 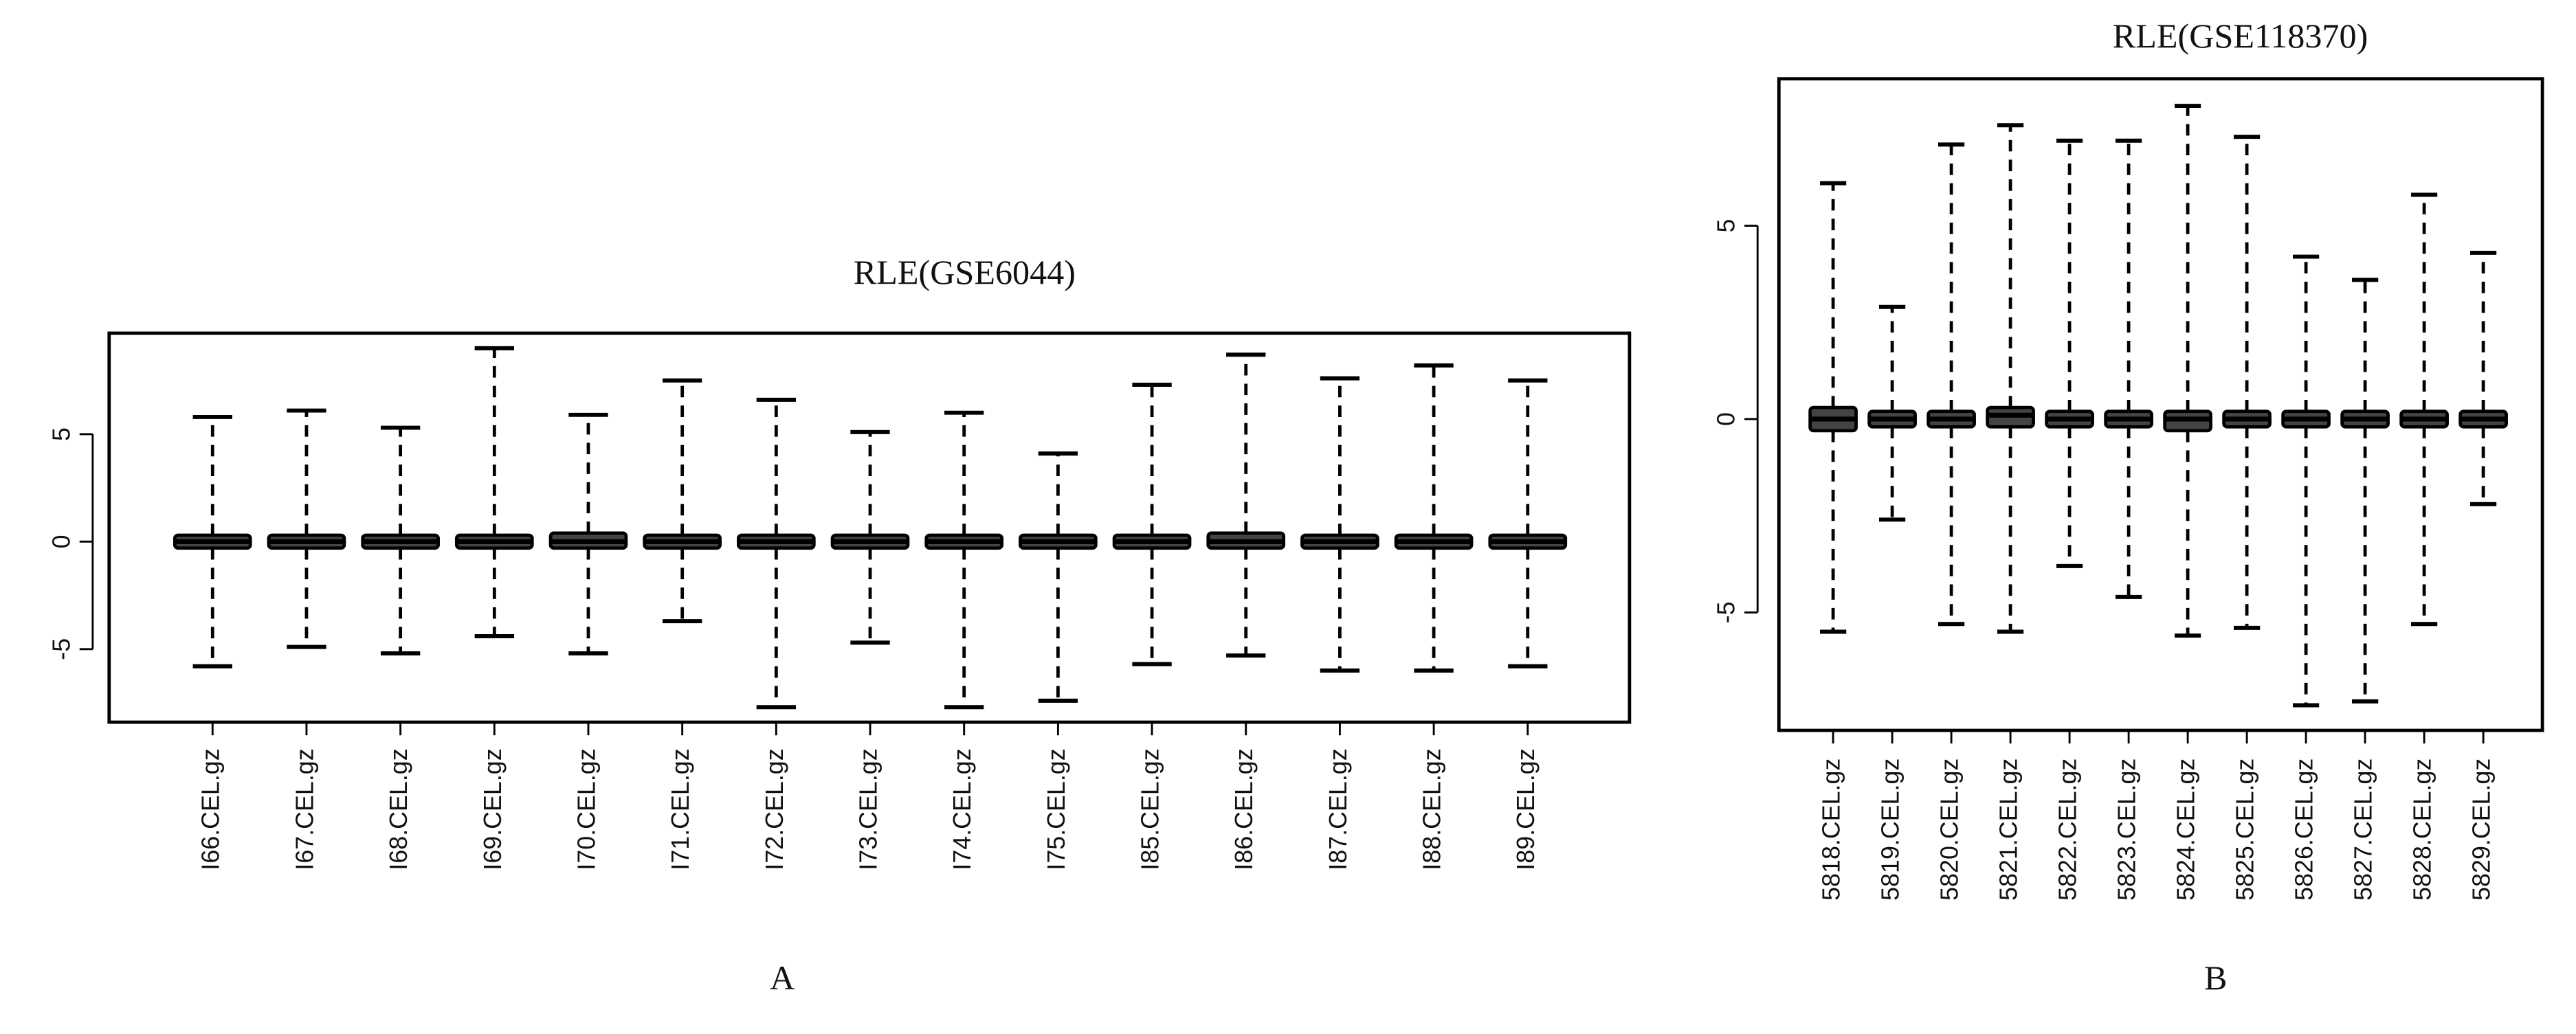 I want to click on x-tick-label: 5829.CEL.gz, so click(x=2482, y=829).